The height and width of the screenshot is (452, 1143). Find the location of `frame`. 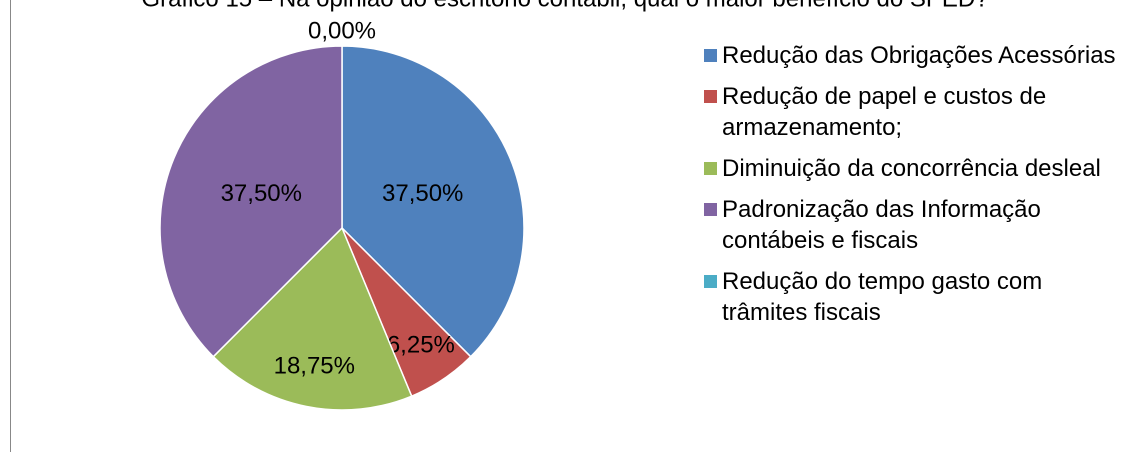

frame is located at coordinates (10, 226).